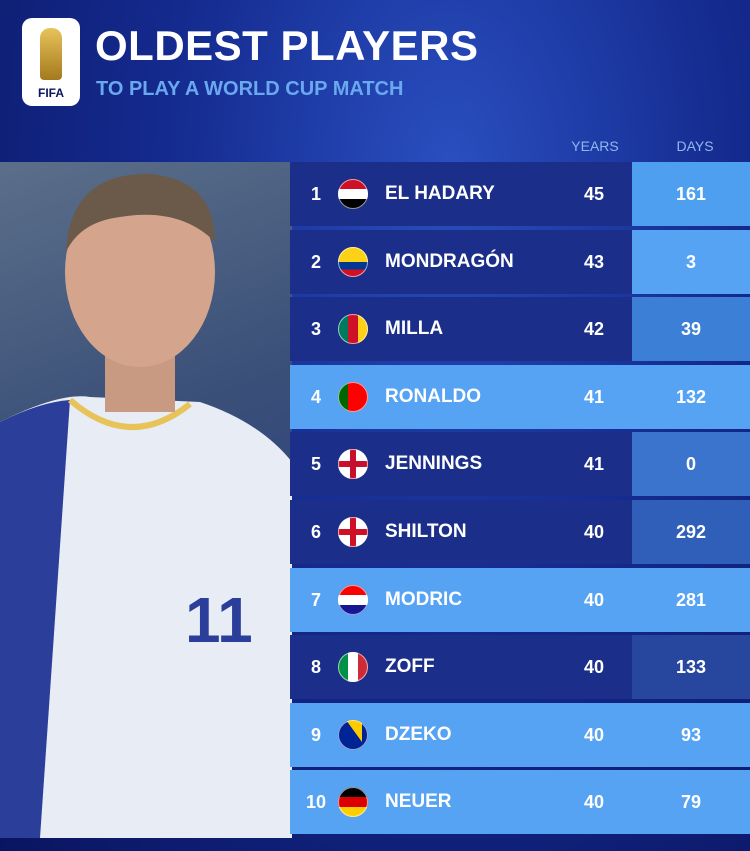 The width and height of the screenshot is (750, 851). I want to click on days: 281, so click(691, 599).